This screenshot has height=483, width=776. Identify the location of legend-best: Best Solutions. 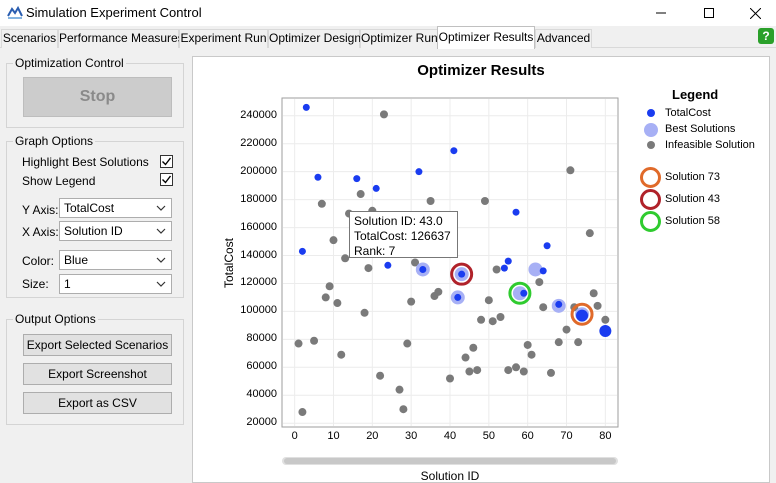
(700, 129).